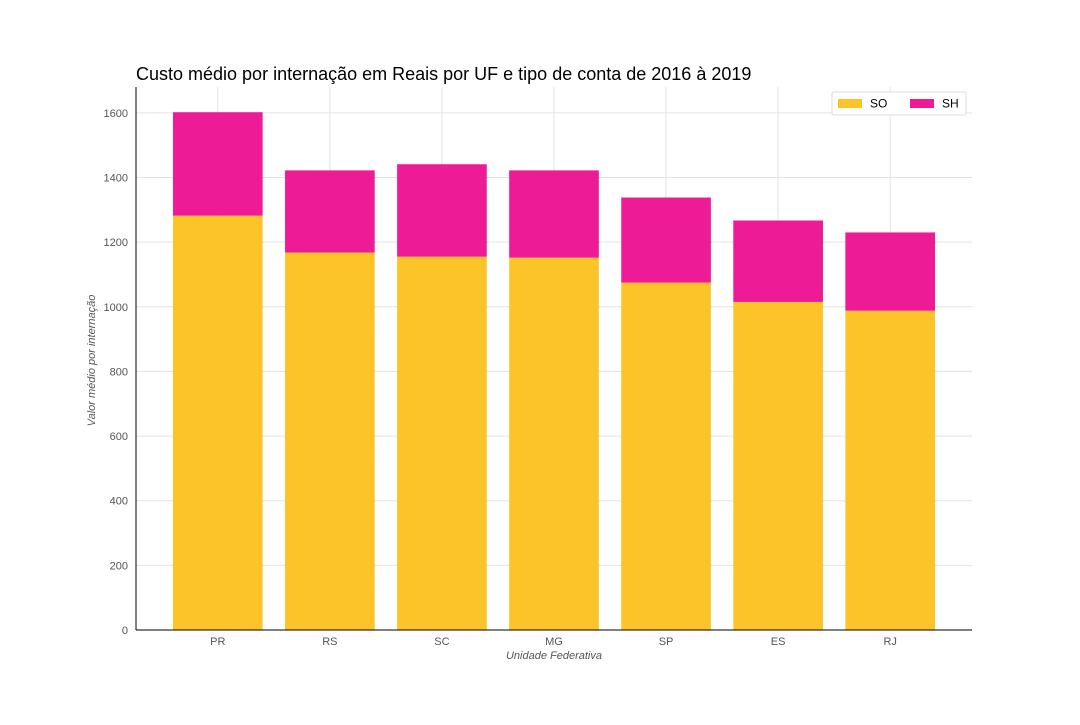 The width and height of the screenshot is (1080, 725). What do you see at coordinates (116, 308) in the screenshot?
I see `y-tick-label-5: 1000` at bounding box center [116, 308].